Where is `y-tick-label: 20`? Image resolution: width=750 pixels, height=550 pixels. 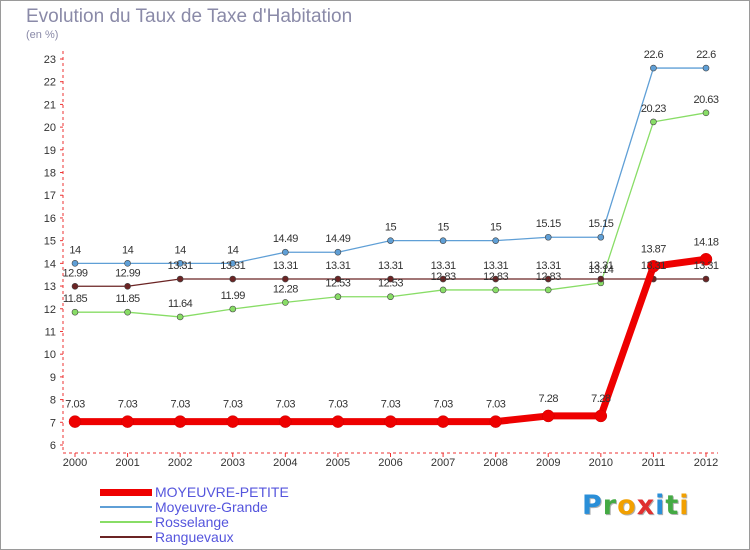 y-tick-label: 20 is located at coordinates (50, 128).